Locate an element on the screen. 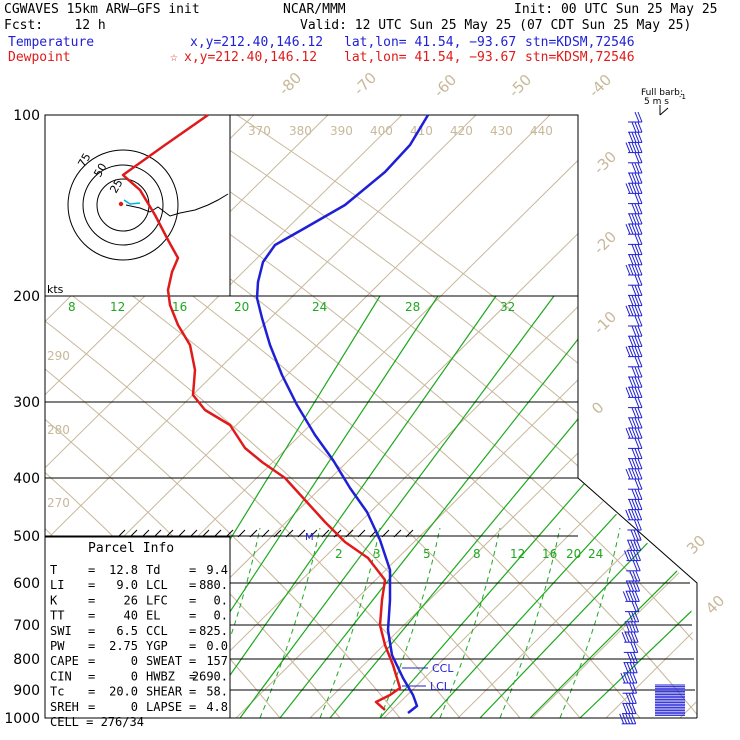  mixing-ratio-label: 2 is located at coordinates (339, 554).